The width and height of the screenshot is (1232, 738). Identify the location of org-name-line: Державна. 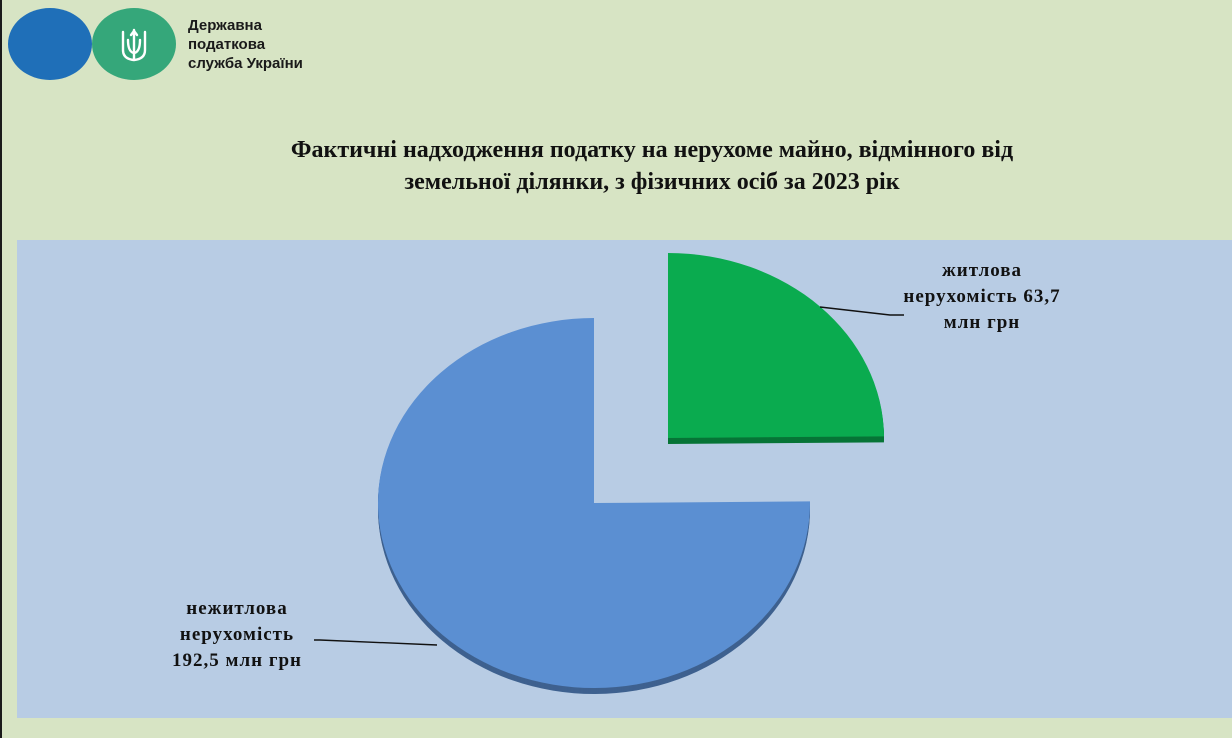
(225, 25).